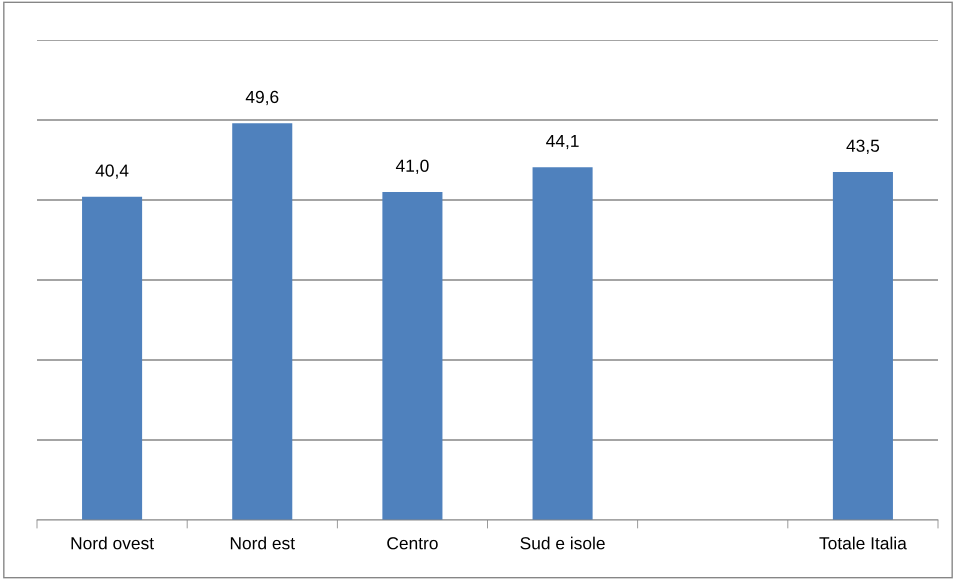 The height and width of the screenshot is (580, 956). I want to click on x-tick-label: Nord est, so click(262, 543).